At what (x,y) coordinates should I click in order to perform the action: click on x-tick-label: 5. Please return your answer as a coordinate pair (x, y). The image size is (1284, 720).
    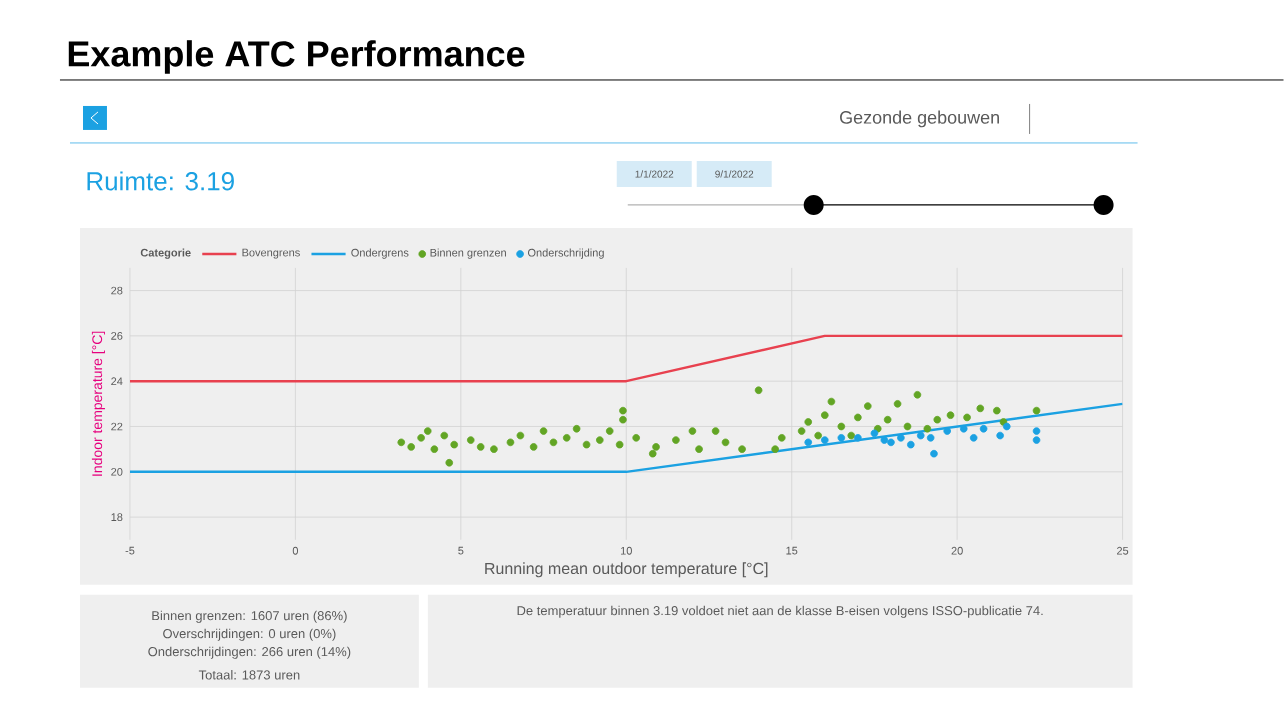
    Looking at the image, I should click on (461, 551).